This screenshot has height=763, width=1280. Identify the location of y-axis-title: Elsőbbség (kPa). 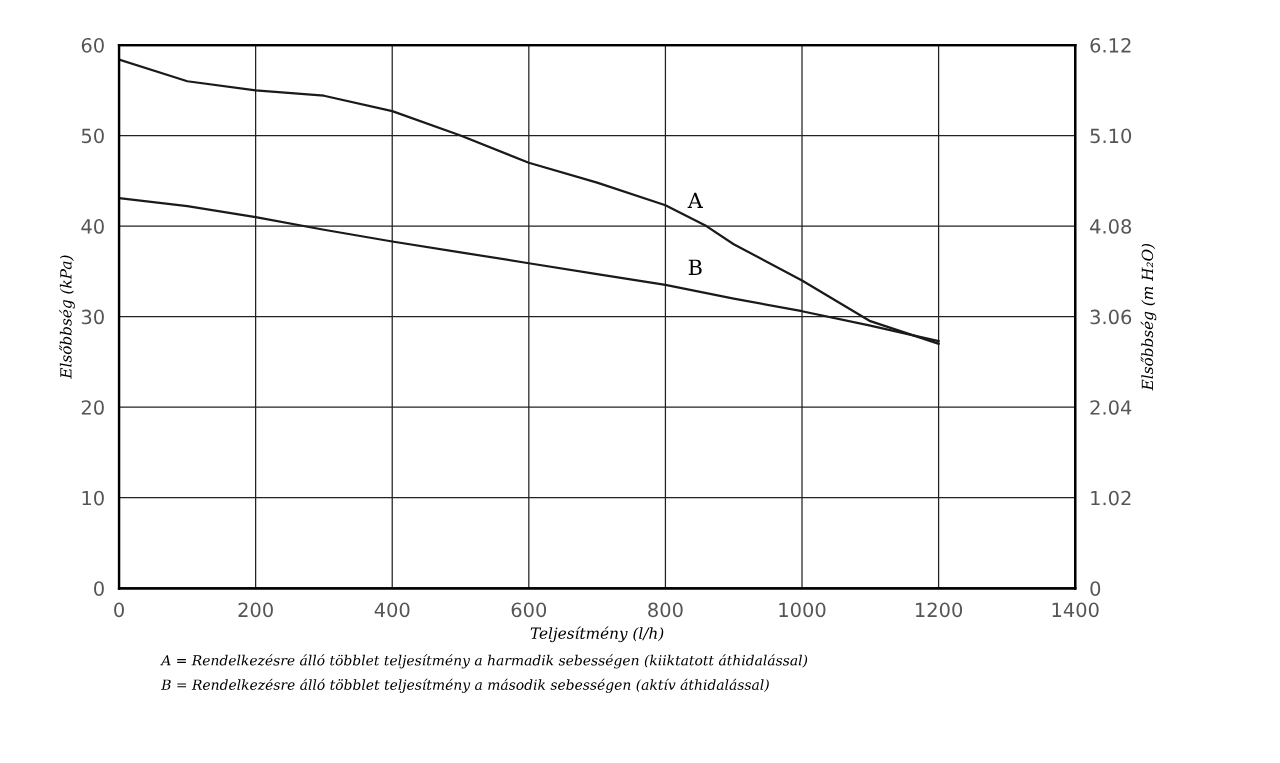
(67, 317).